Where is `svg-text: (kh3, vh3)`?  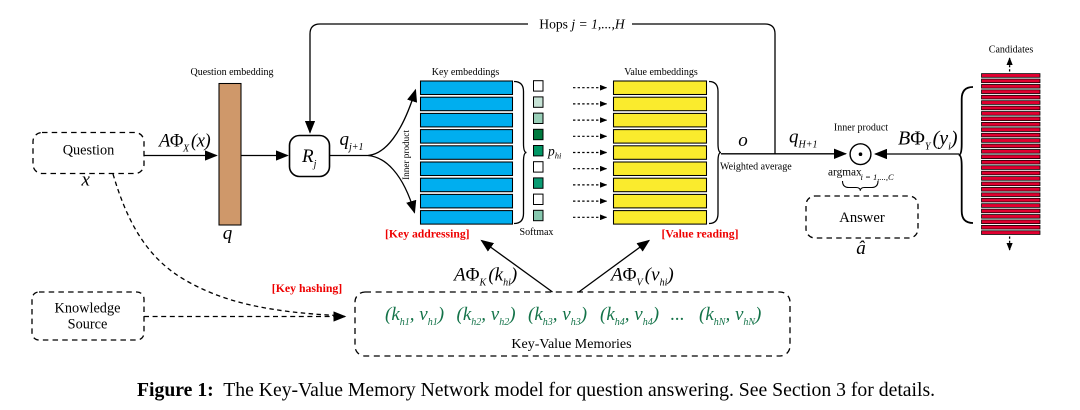
svg-text: (kh3, vh3) is located at coordinates (557, 316).